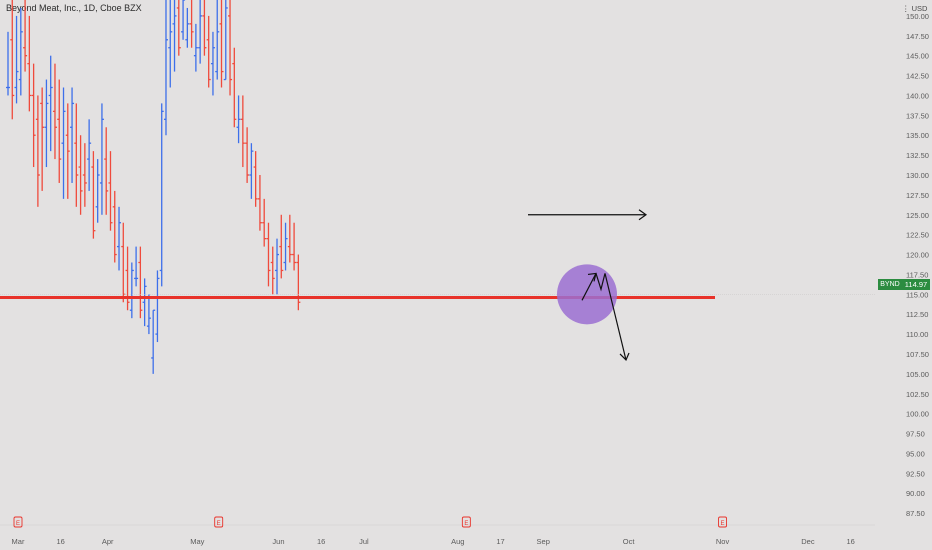 The height and width of the screenshot is (550, 932). Describe the element at coordinates (917, 155) in the screenshot. I see `y-tick-label: 132.50` at that location.